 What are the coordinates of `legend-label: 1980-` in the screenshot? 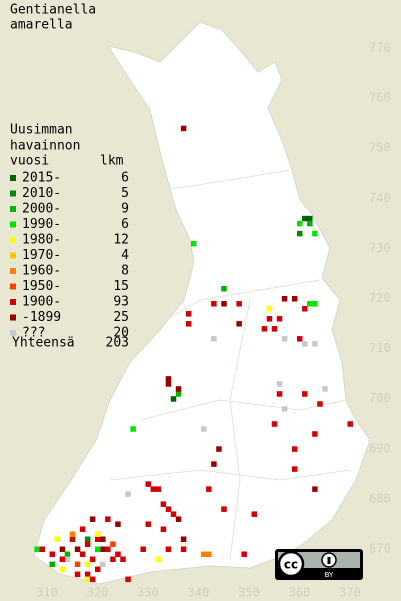 It's located at (41, 240).